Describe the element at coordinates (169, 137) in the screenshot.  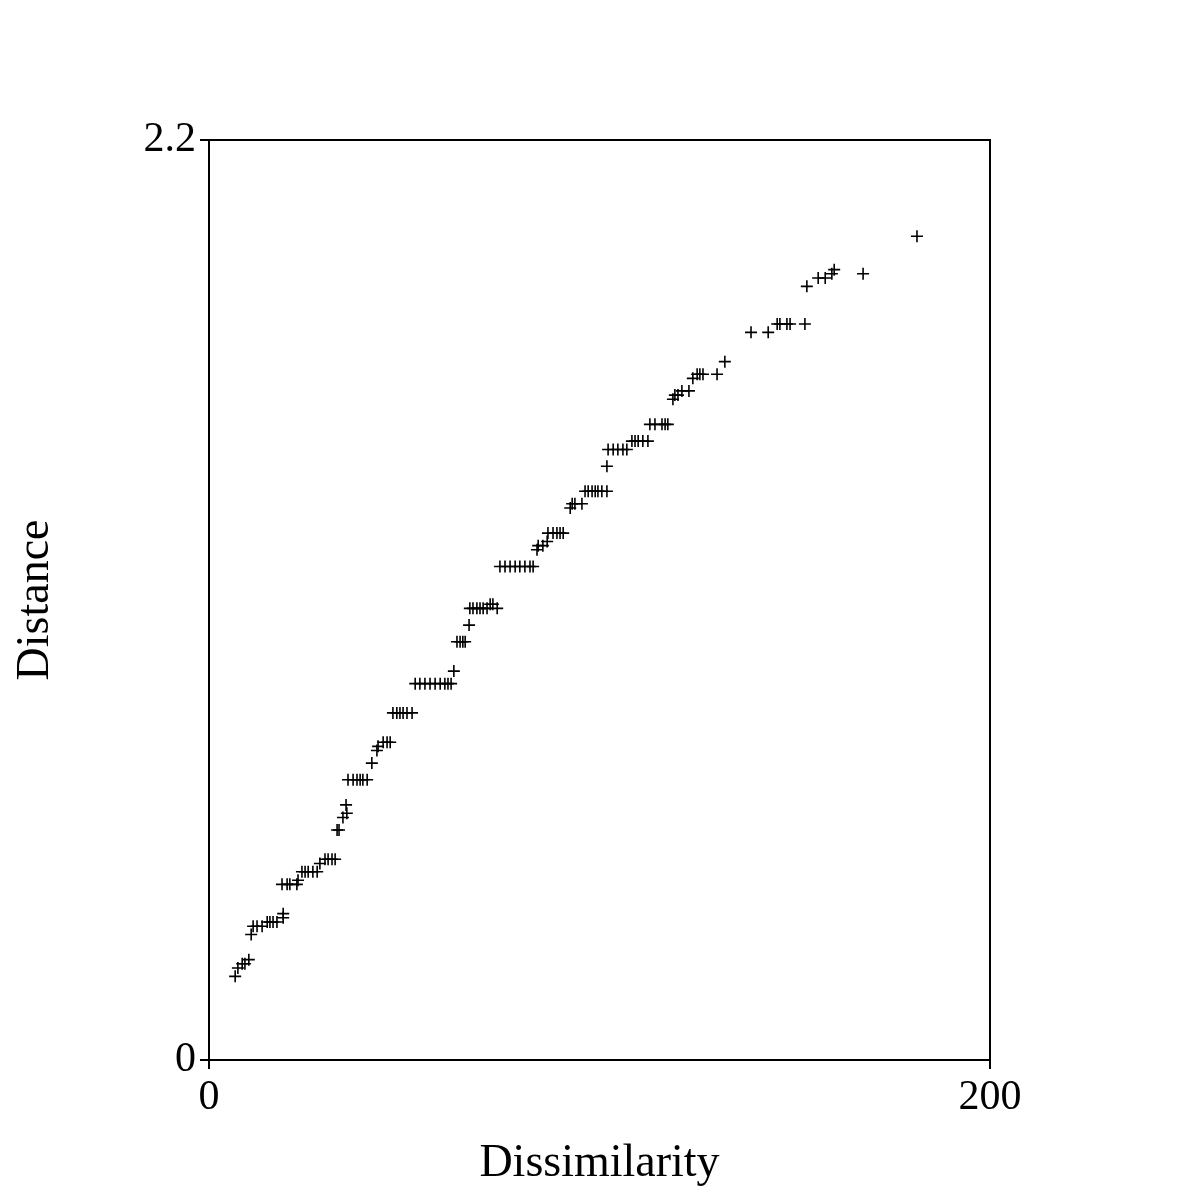
I see `y-tick-label: 2.2` at that location.